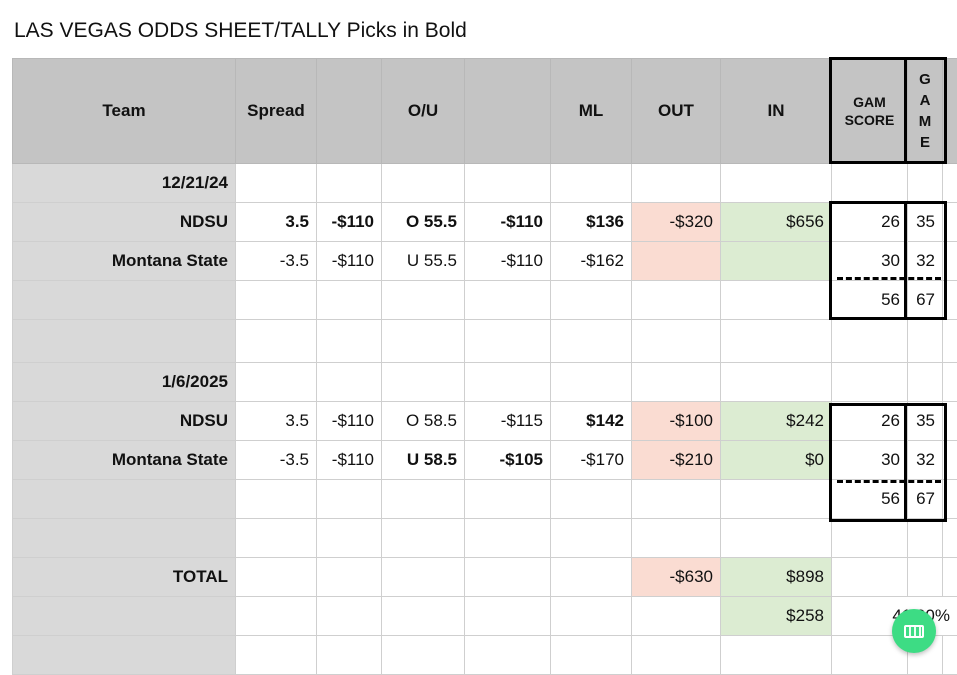  What do you see at coordinates (776, 421) in the screenshot?
I see `in-cell: $242` at bounding box center [776, 421].